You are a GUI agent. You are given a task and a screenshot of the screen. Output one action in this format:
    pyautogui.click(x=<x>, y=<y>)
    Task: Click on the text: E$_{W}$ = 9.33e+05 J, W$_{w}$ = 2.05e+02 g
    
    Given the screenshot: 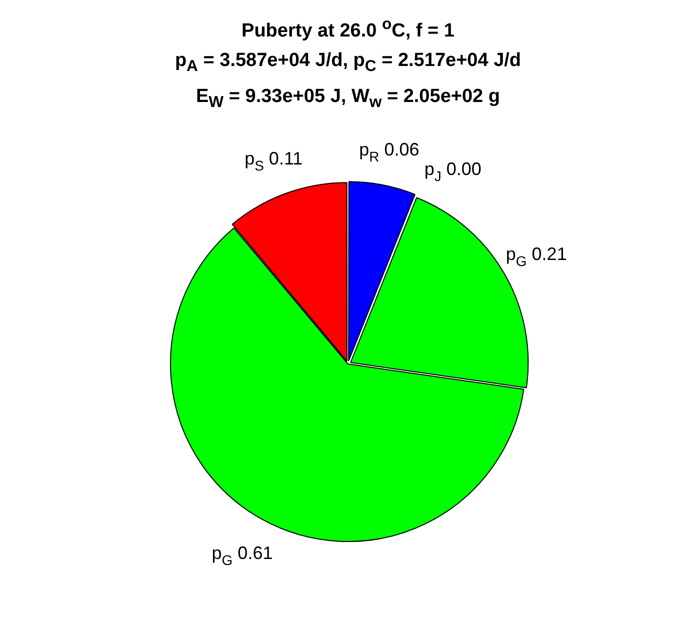 What is the action you would take?
    pyautogui.click(x=348, y=99)
    